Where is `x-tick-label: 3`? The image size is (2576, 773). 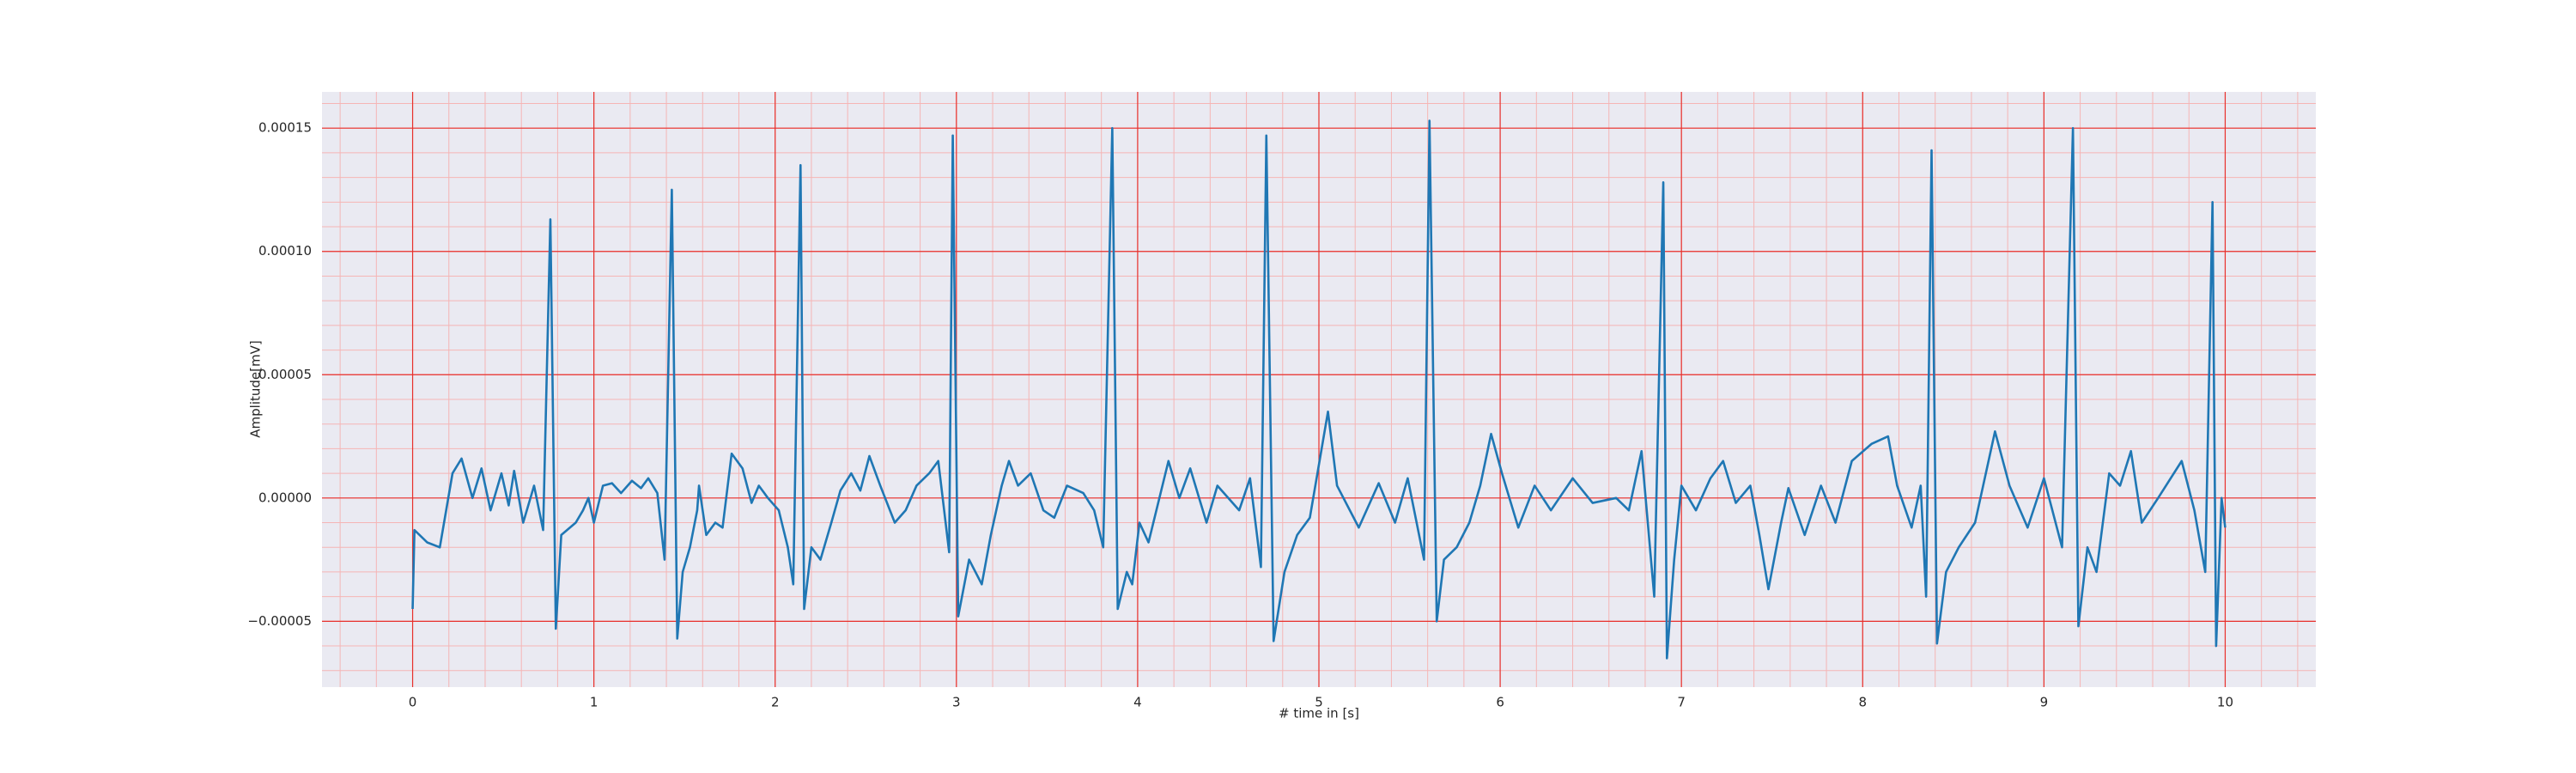 x-tick-label: 3 is located at coordinates (957, 702).